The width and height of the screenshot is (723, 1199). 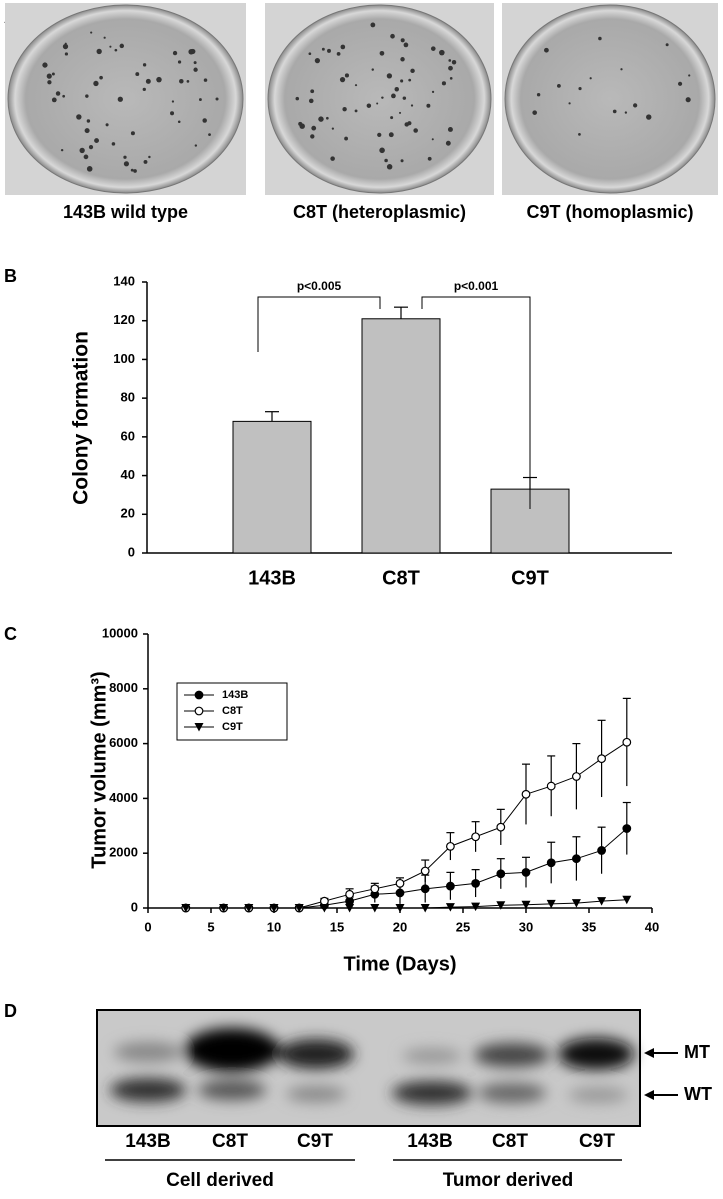 What do you see at coordinates (123, 742) in the screenshot?
I see `y-tick-label: 6000` at bounding box center [123, 742].